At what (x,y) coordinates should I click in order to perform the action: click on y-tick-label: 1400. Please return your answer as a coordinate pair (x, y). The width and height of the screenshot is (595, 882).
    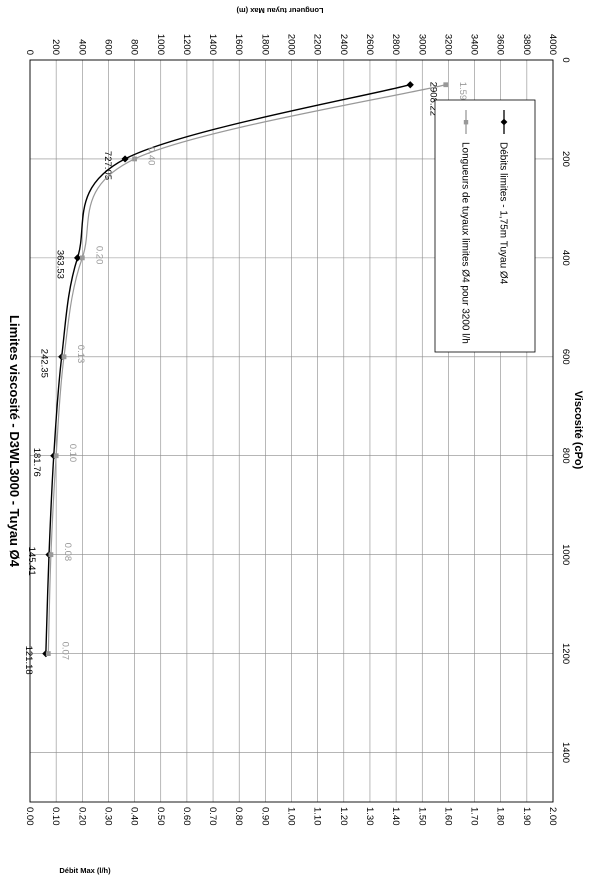
    Looking at the image, I should click on (212, 44).